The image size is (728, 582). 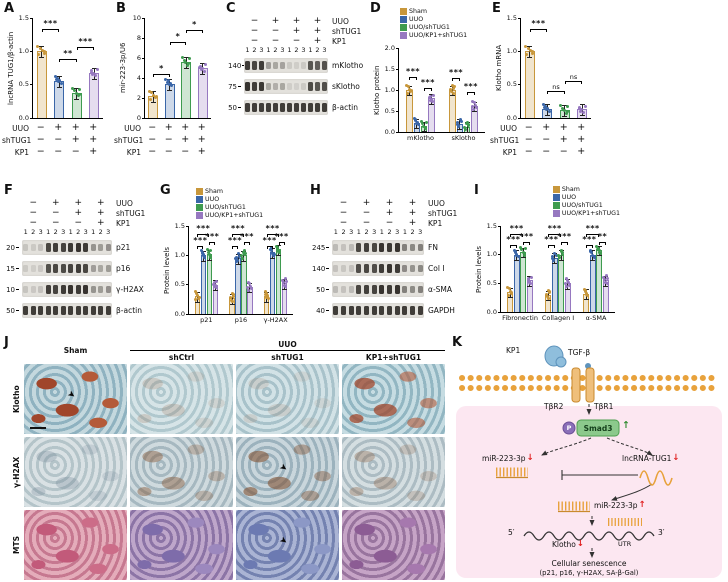 I want to click on matrix-row: shTUG1− − + +, so click(x=52, y=140).